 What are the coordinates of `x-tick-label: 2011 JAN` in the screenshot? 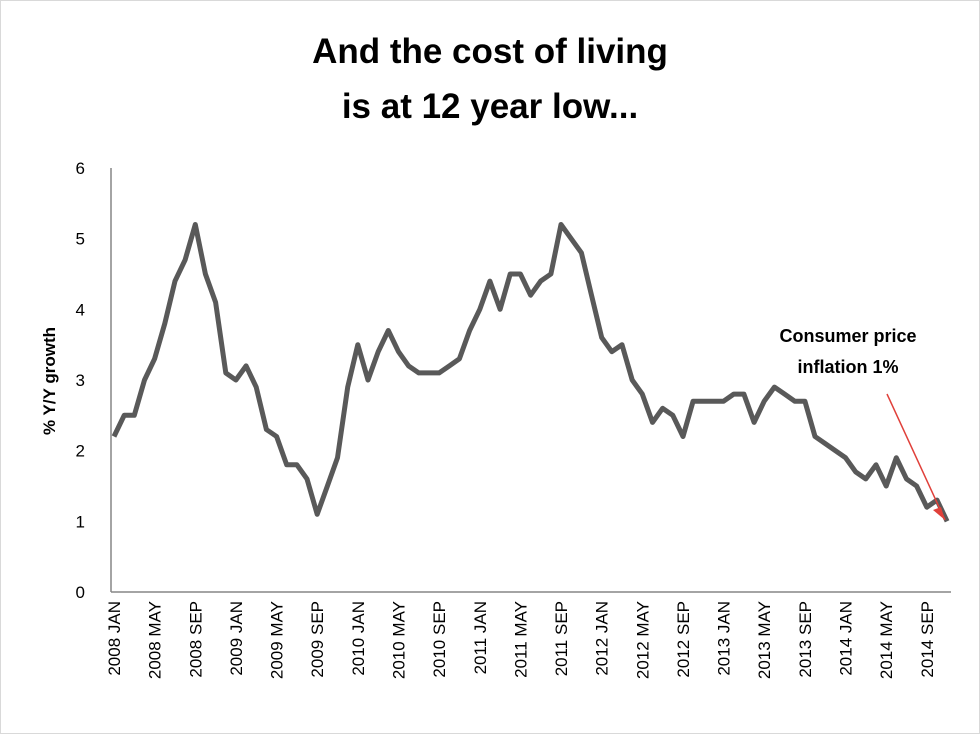 It's located at (480, 637).